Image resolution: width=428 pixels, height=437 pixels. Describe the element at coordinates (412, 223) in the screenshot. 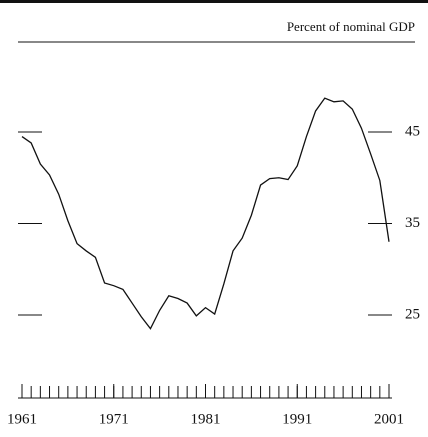

I see `y-tick-label: 35` at that location.